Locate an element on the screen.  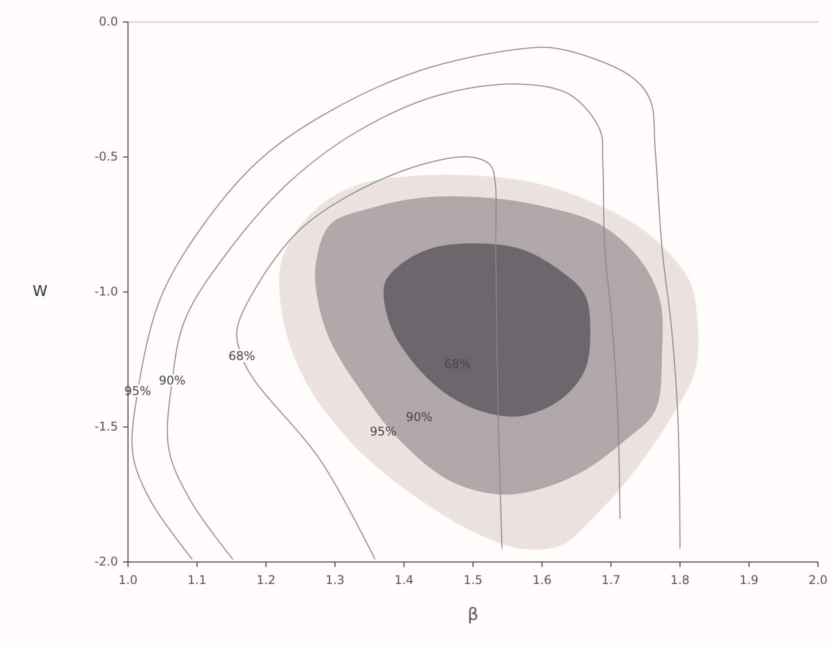
y-tick-label: -1.5 is located at coordinates (106, 426).